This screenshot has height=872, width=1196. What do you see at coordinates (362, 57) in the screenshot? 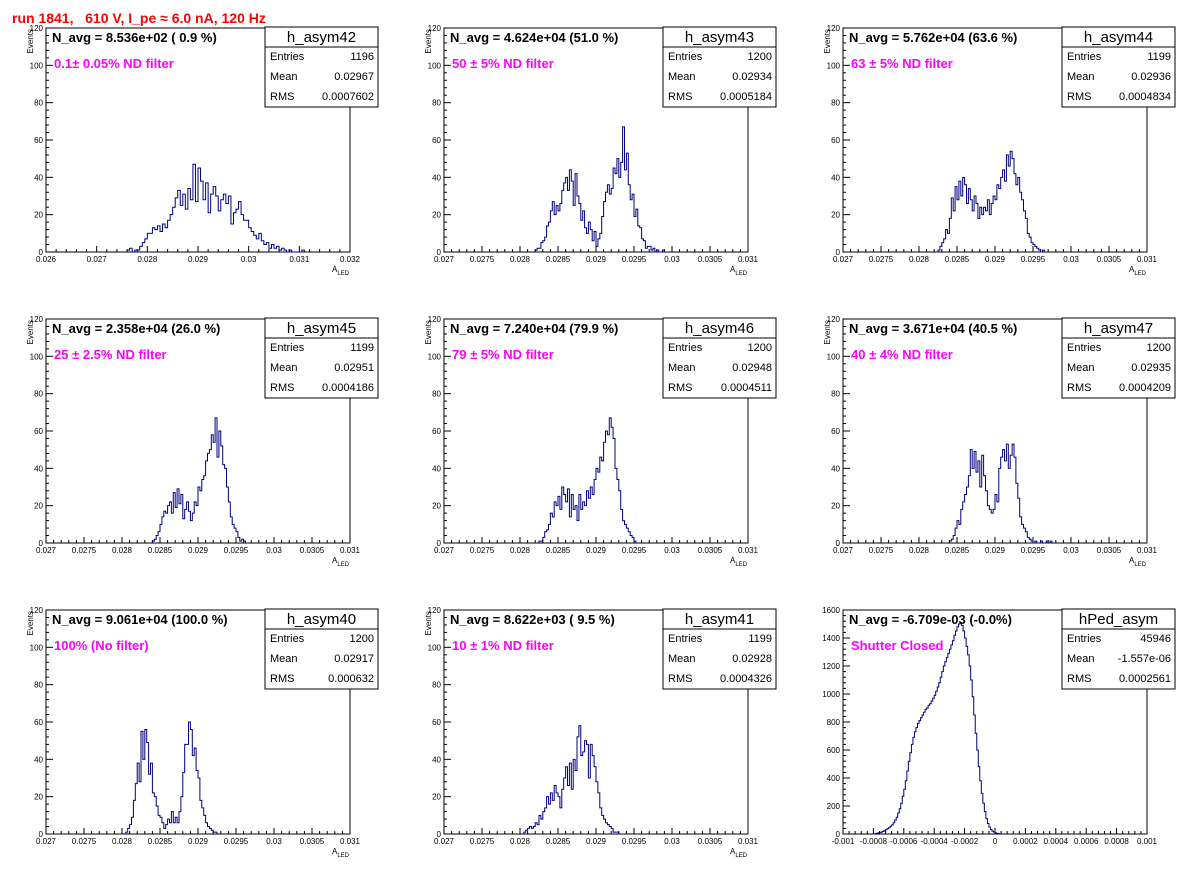
I see `stats-value: 1196` at bounding box center [362, 57].